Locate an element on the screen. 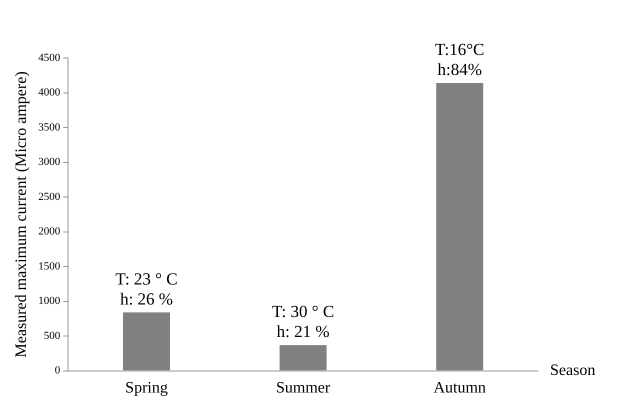 The height and width of the screenshot is (409, 621). y-tick-label: 3500 is located at coordinates (49, 127).